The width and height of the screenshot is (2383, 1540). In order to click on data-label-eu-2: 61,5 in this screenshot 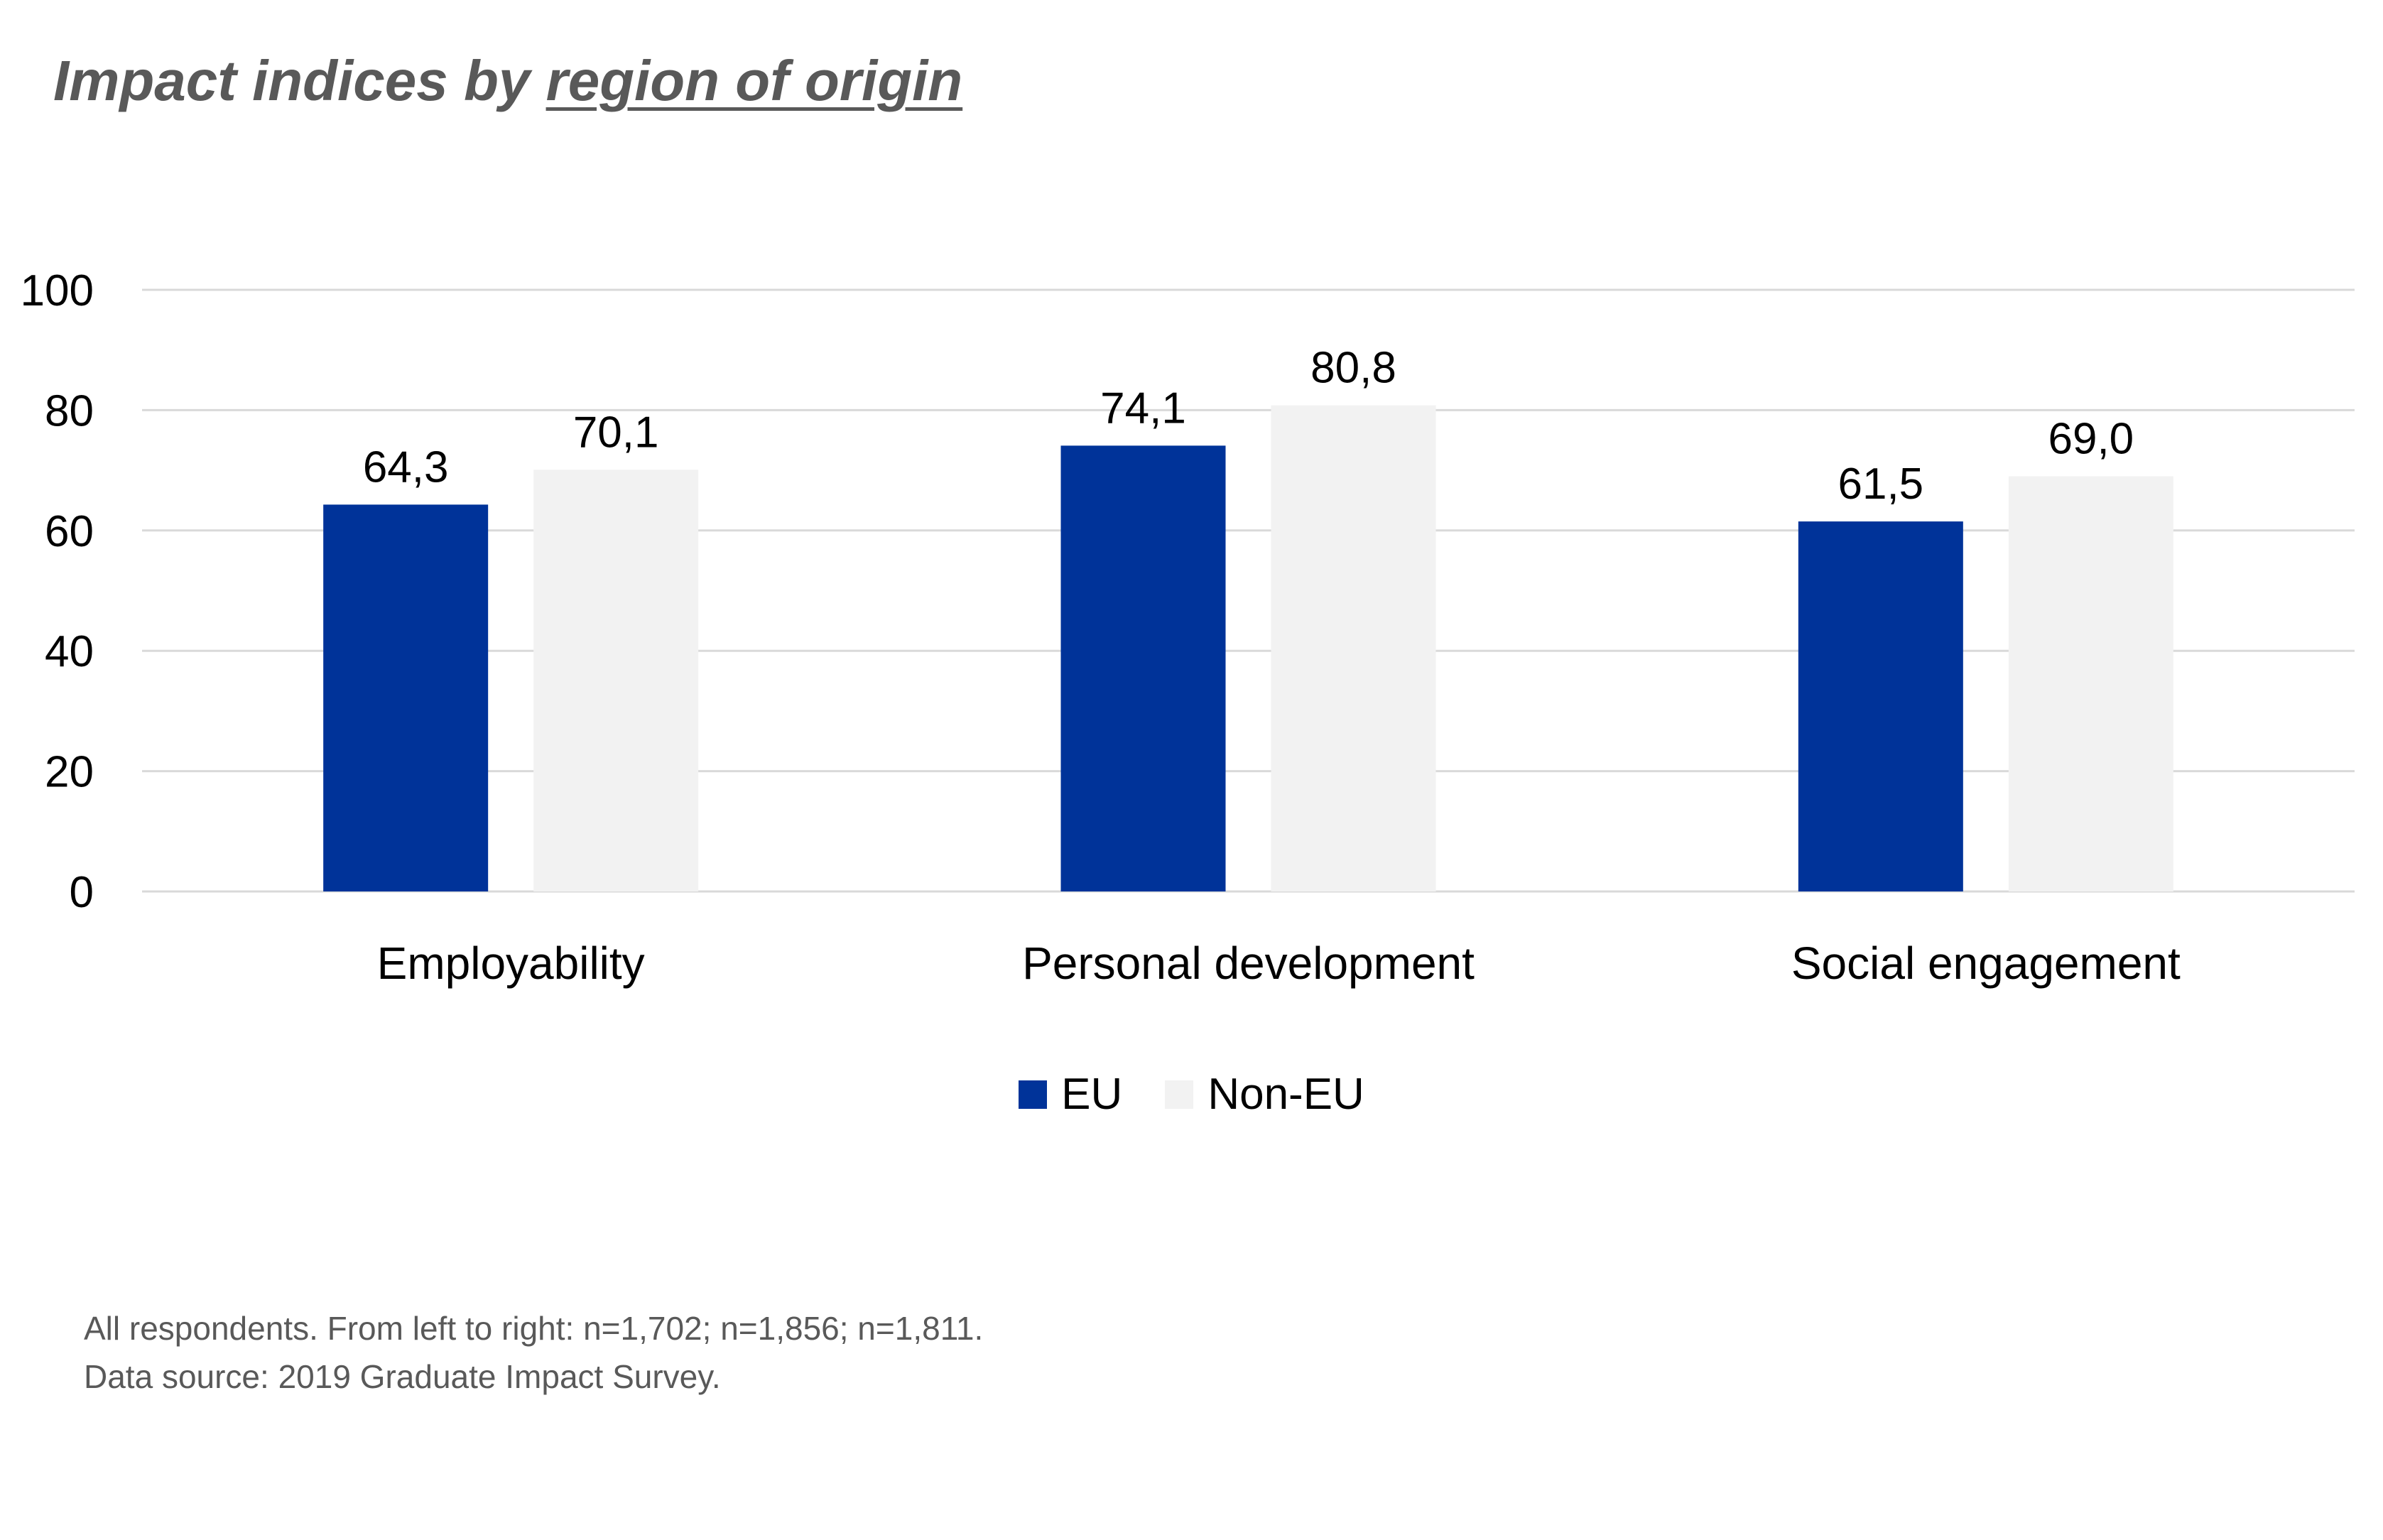, I will do `click(1880, 485)`.